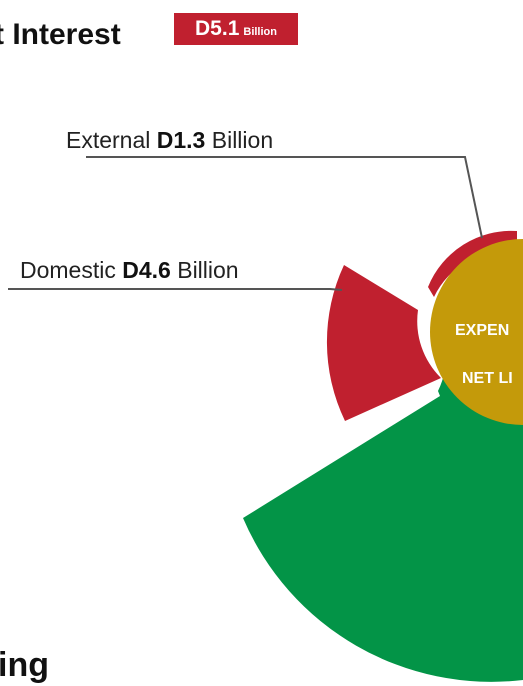 The height and width of the screenshot is (686, 523). I want to click on chart-title: t Interest, so click(60, 34).